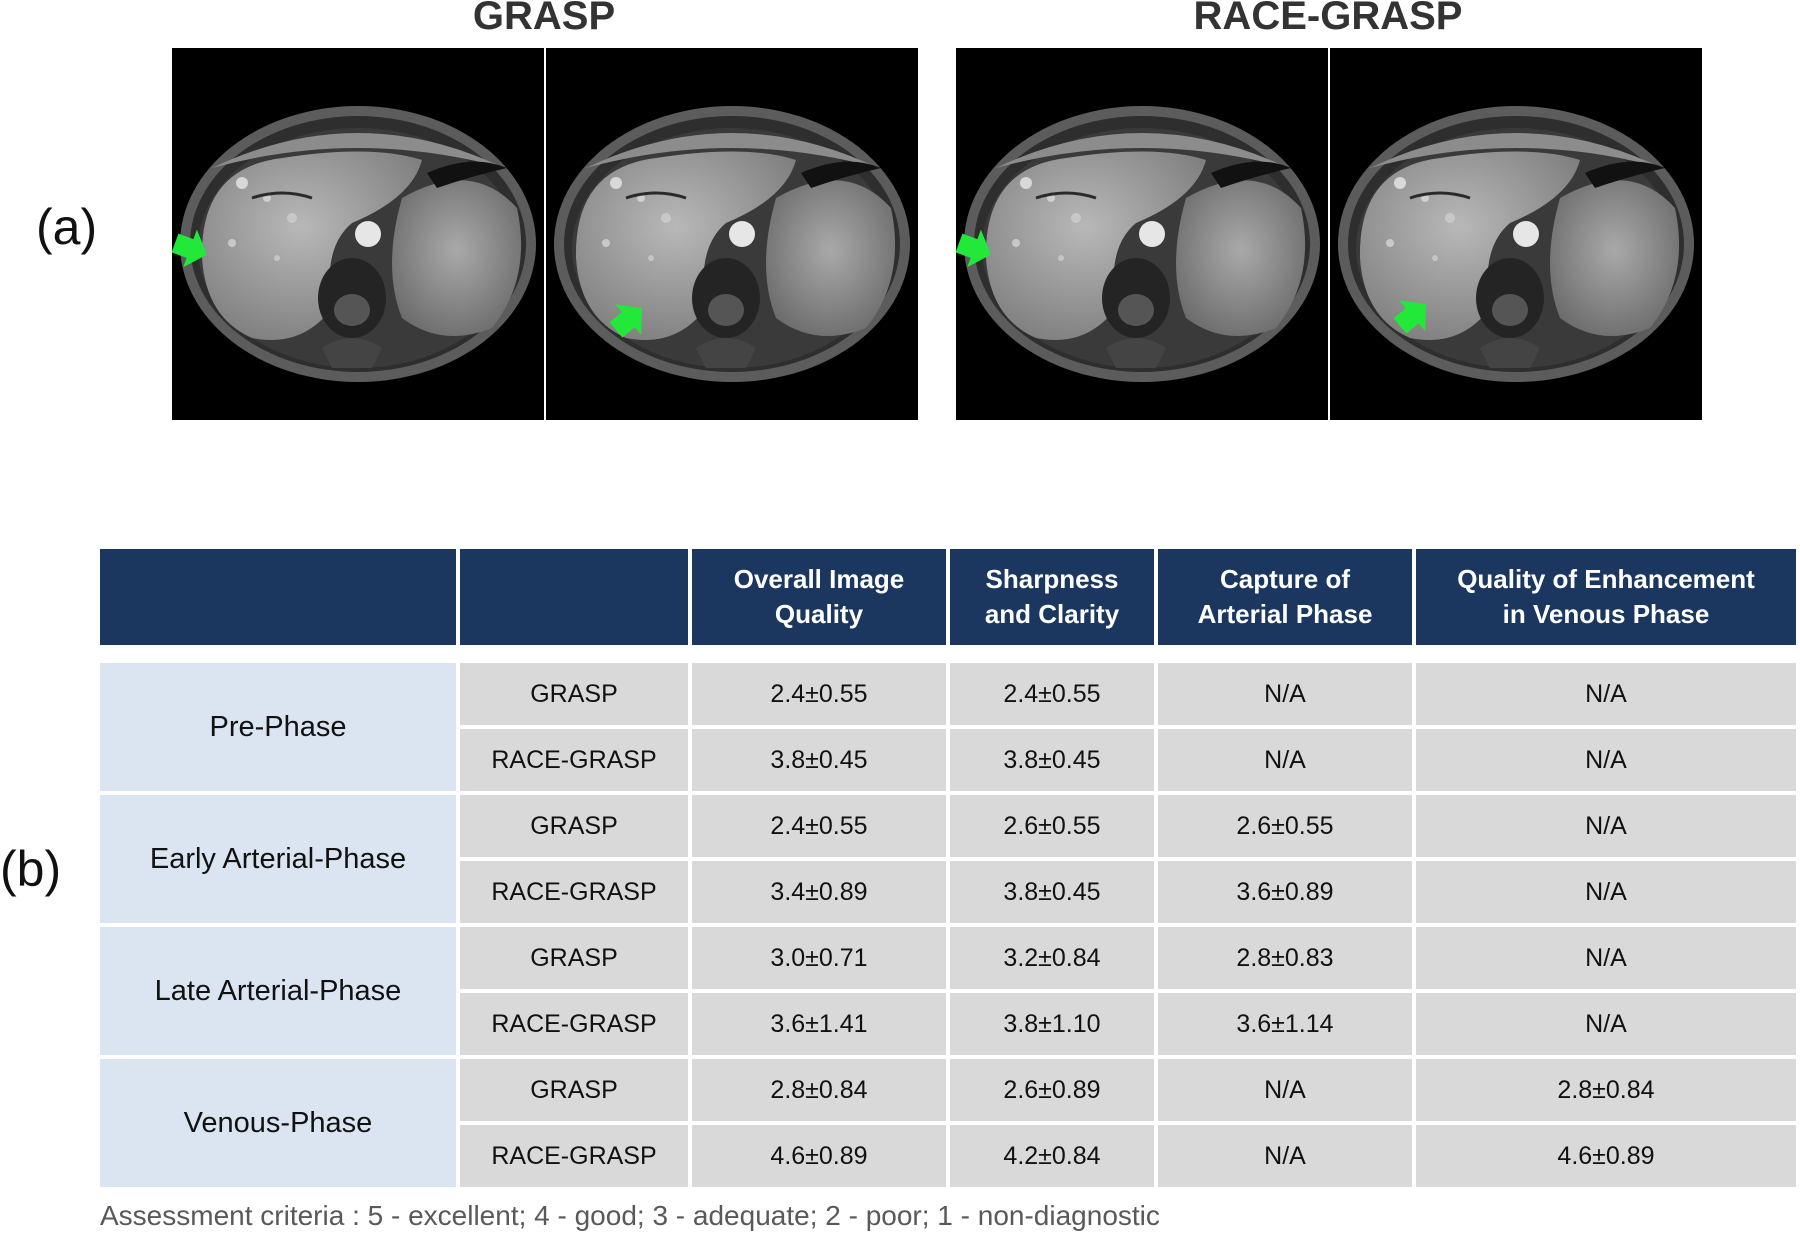 The height and width of the screenshot is (1241, 1800). Describe the element at coordinates (819, 892) in the screenshot. I see `value-cell: 3.4±0.89` at that location.